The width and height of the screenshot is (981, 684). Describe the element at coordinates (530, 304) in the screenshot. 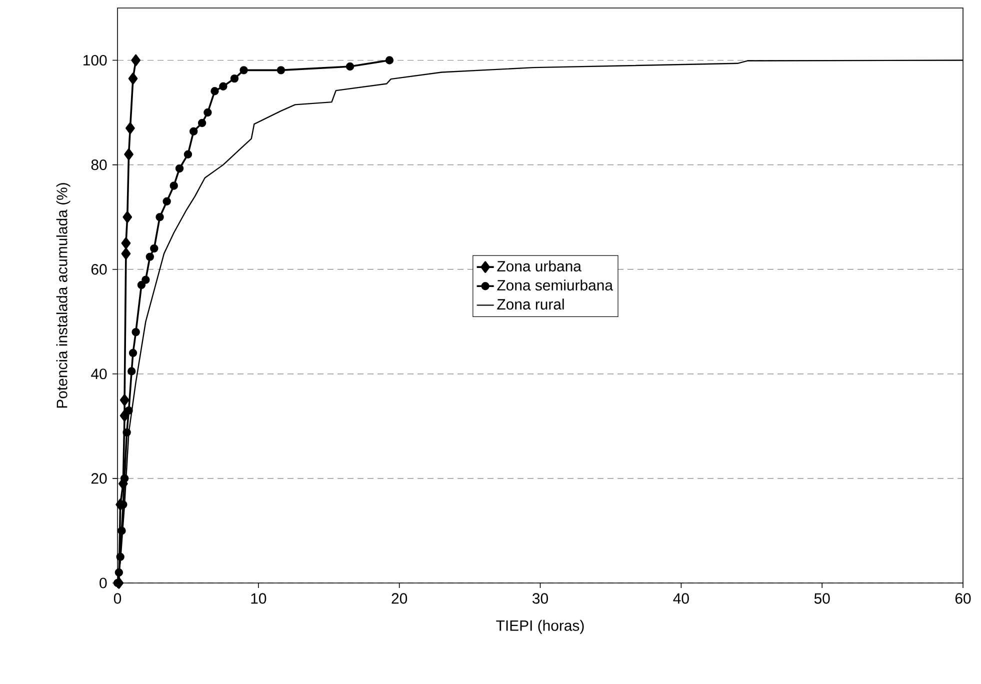

I see `legend-label: Zona rural` at that location.